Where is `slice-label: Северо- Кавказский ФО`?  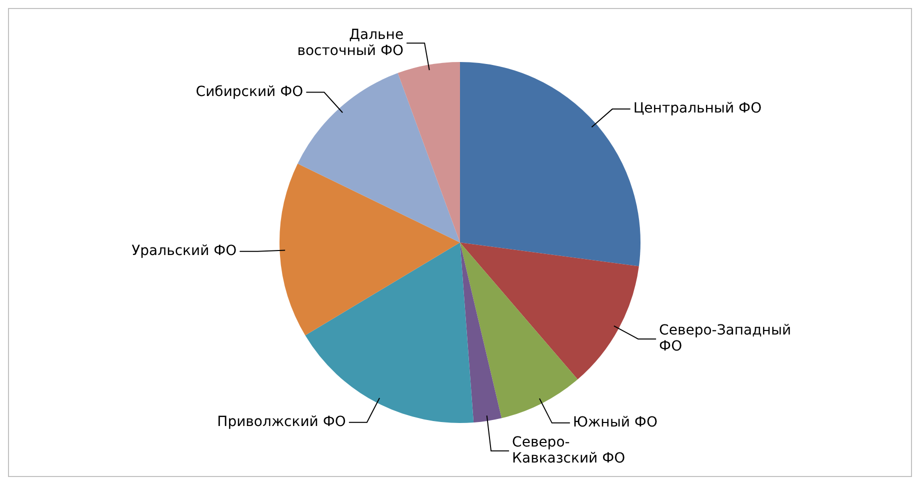 slice-label: Северо- Кавказский ФО is located at coordinates (569, 450).